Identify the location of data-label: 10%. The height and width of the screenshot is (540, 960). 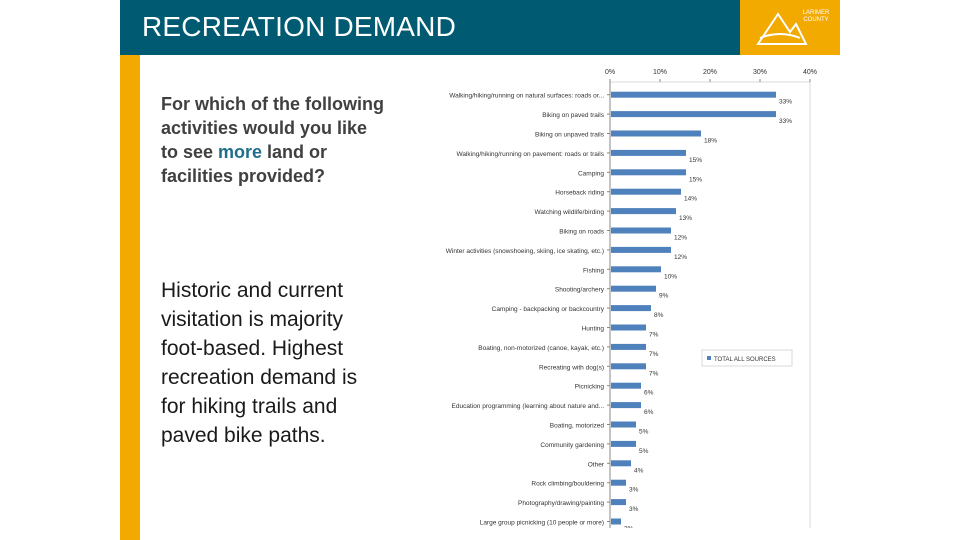
(670, 276).